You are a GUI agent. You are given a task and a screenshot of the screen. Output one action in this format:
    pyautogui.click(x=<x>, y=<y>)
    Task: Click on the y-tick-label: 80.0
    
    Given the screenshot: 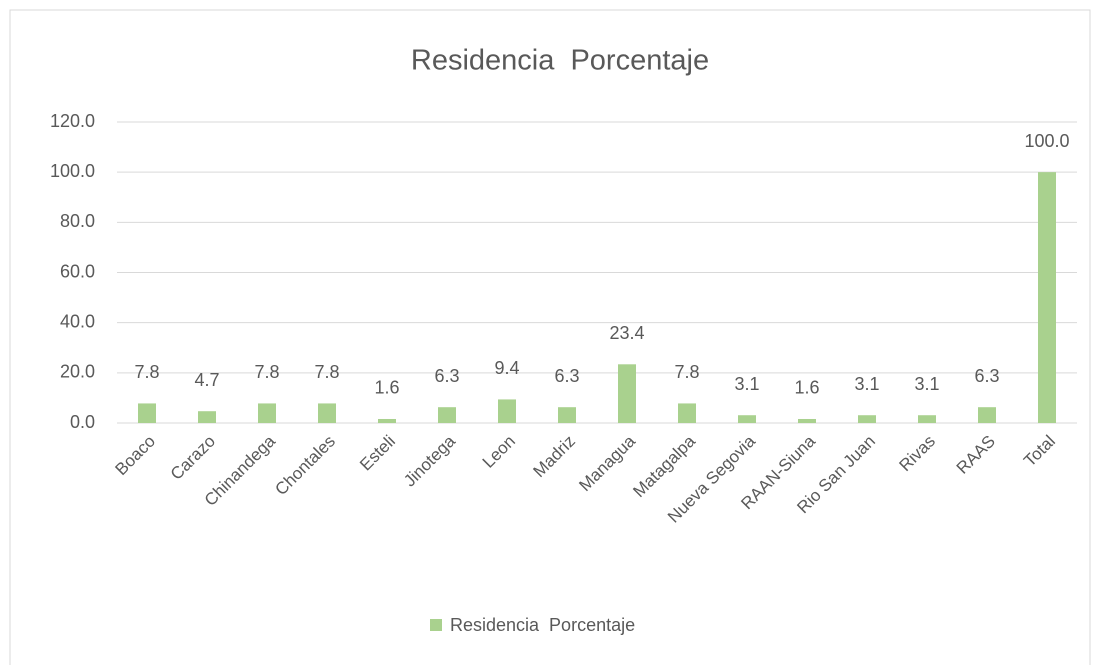 What is the action you would take?
    pyautogui.click(x=77, y=221)
    